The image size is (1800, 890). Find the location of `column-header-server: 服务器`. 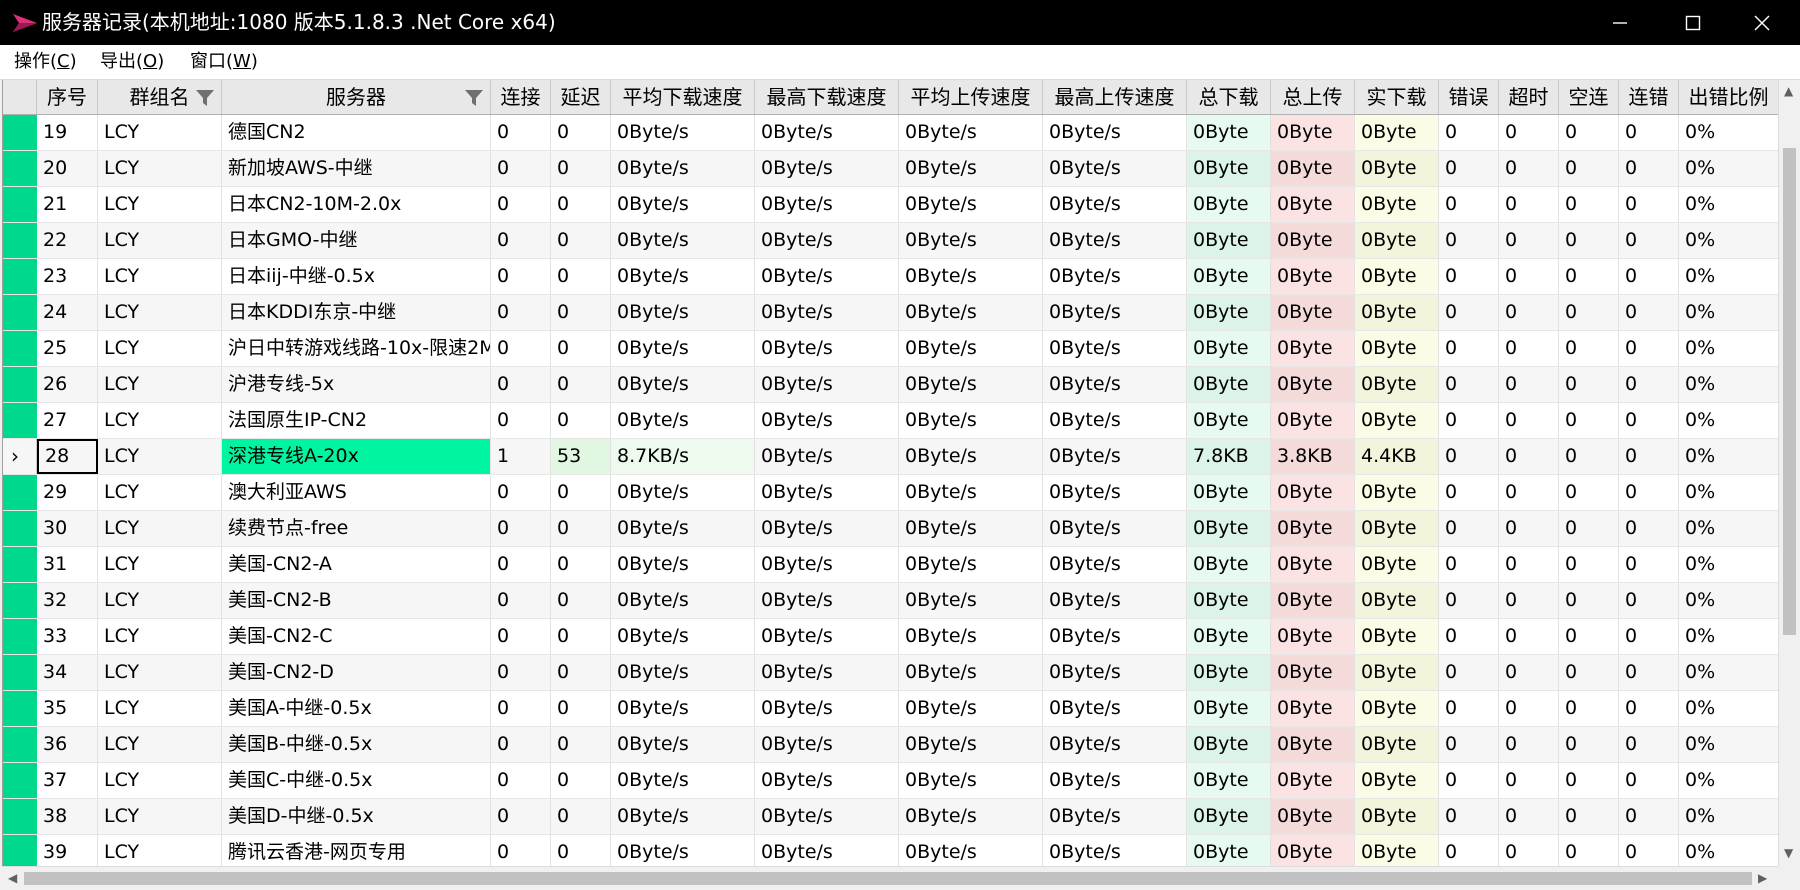

column-header-server: 服务器 is located at coordinates (356, 97).